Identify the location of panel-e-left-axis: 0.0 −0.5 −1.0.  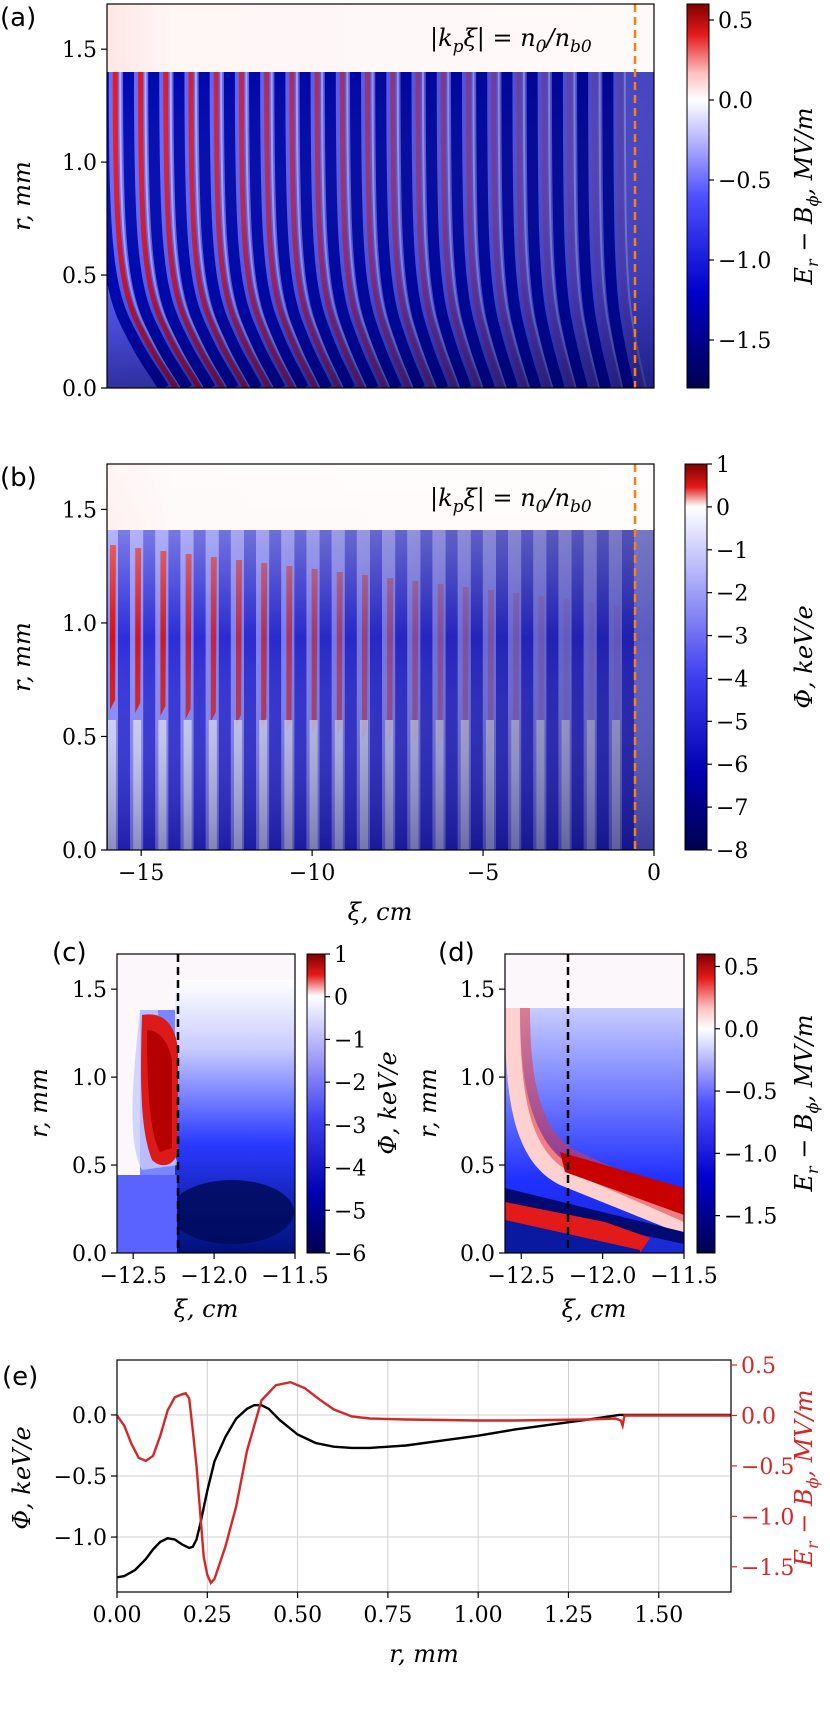
(85, 1477).